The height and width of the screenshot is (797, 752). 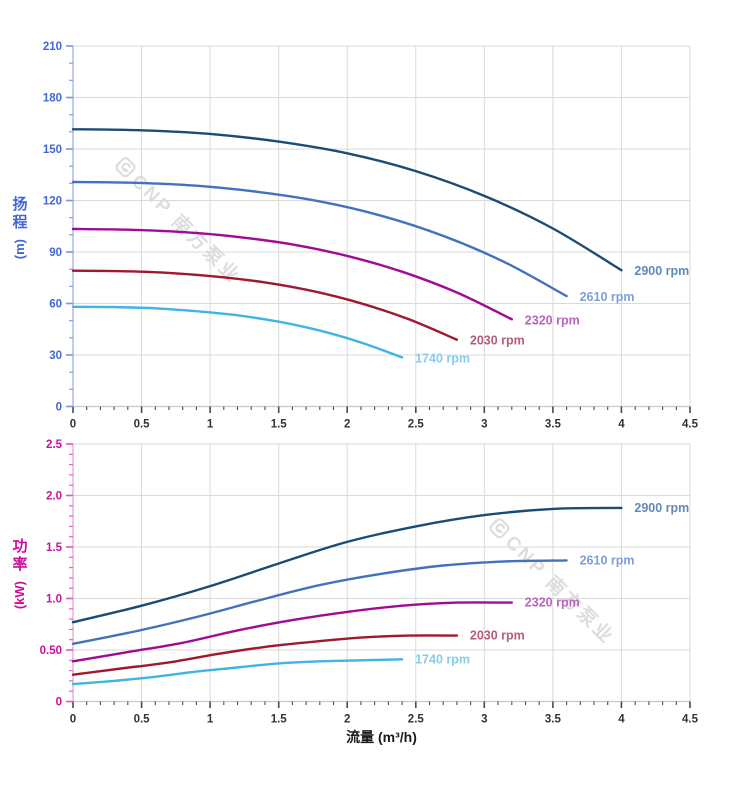 What do you see at coordinates (19, 556) in the screenshot?
I see `power-axis-title-text: 功率` at bounding box center [19, 556].